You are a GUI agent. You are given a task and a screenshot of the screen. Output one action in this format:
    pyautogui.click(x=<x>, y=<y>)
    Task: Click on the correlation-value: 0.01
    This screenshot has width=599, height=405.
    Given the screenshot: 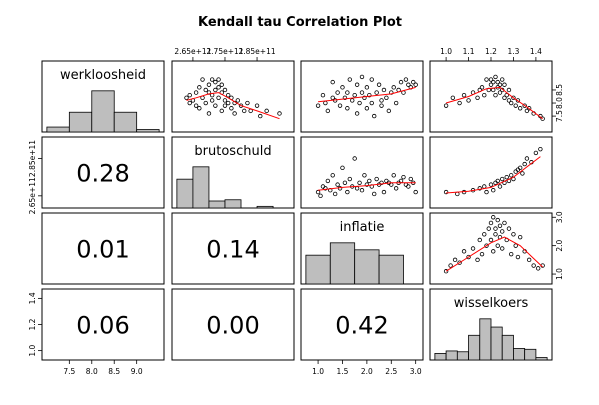 What is the action you would take?
    pyautogui.click(x=102, y=250)
    